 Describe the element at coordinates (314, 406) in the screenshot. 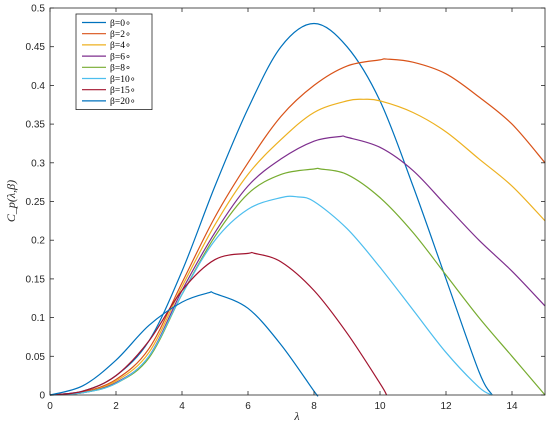

I see `x-tick-label: 8` at that location.